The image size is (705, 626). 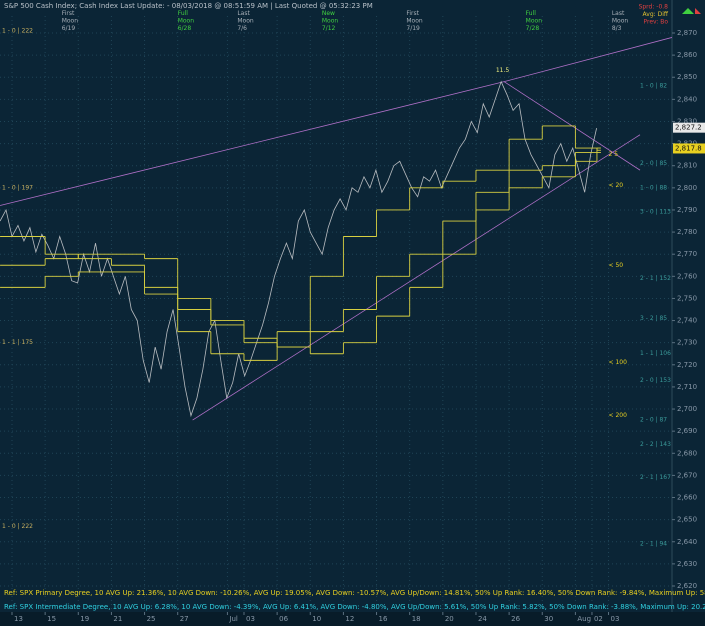 I want to click on annotation: 2 - 1 | 94, so click(x=653, y=543).